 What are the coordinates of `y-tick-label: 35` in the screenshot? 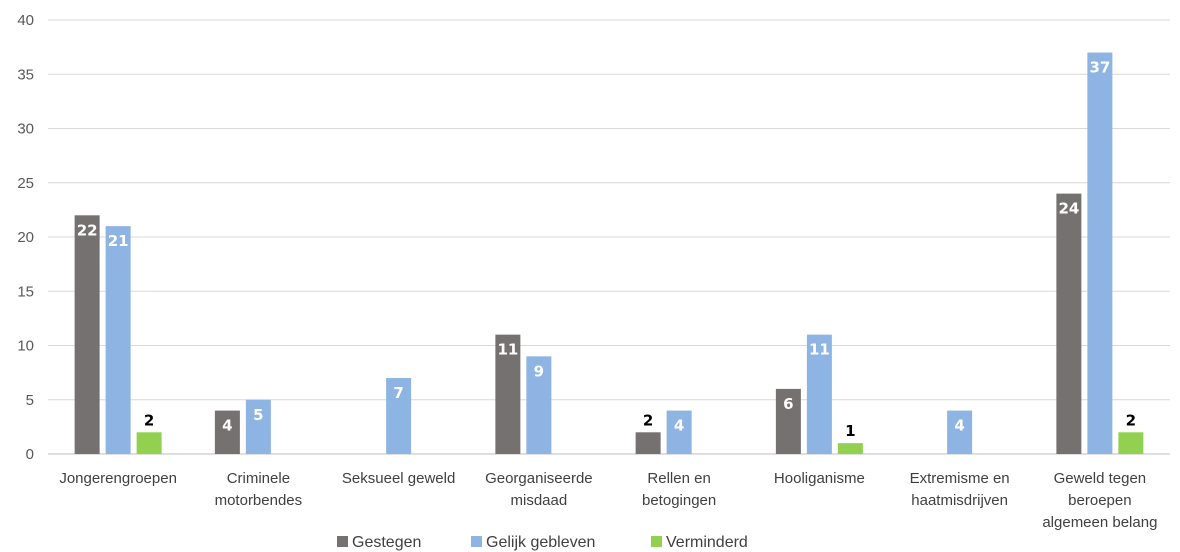 It's located at (25, 74).